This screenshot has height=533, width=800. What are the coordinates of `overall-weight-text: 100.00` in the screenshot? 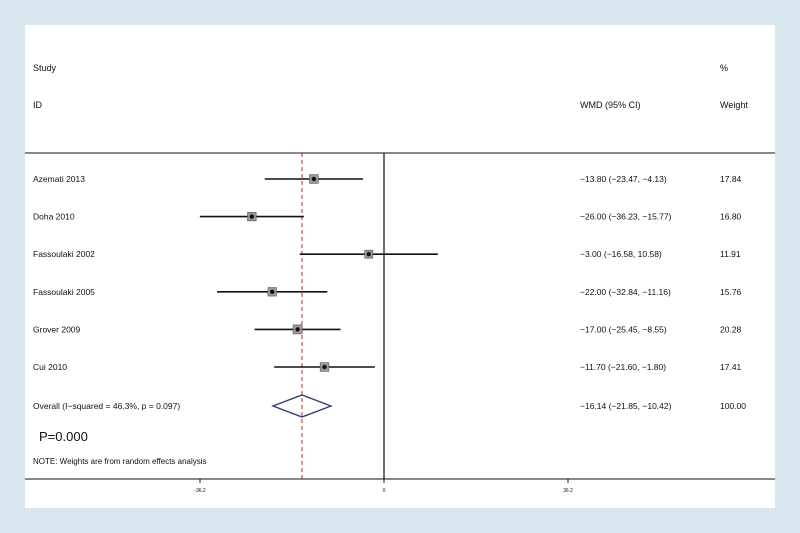 It's located at (733, 406).